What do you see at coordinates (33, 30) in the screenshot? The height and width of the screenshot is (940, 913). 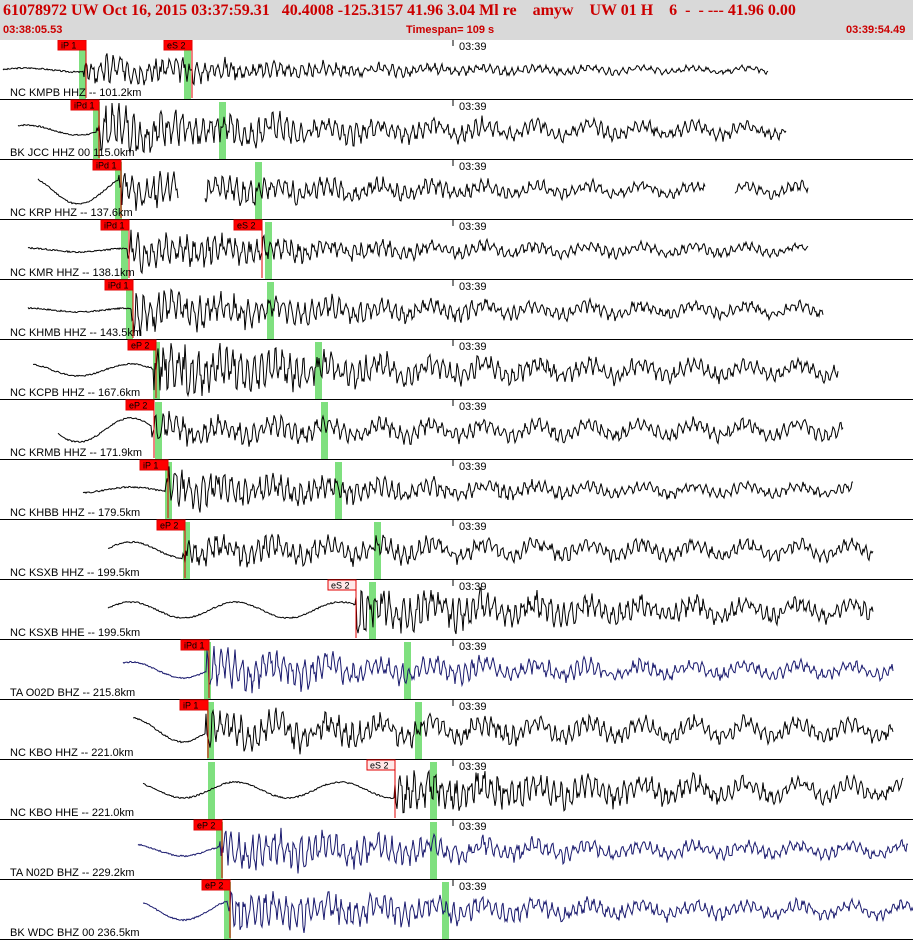 I see `start-time: 03:38:05.53` at bounding box center [33, 30].